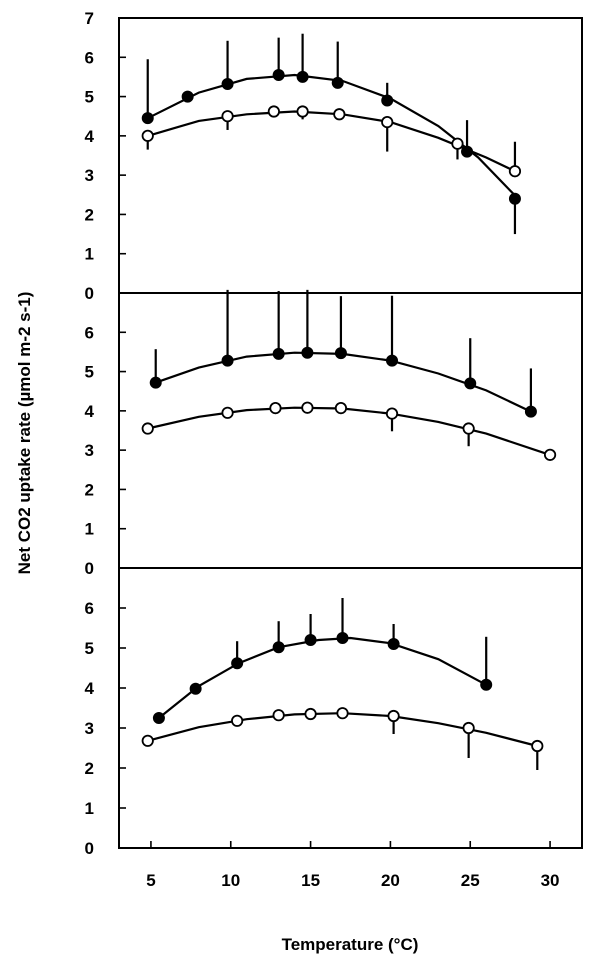 Image resolution: width=600 pixels, height=965 pixels. Describe the element at coordinates (310, 880) in the screenshot. I see `x-tick-label: 15` at that location.